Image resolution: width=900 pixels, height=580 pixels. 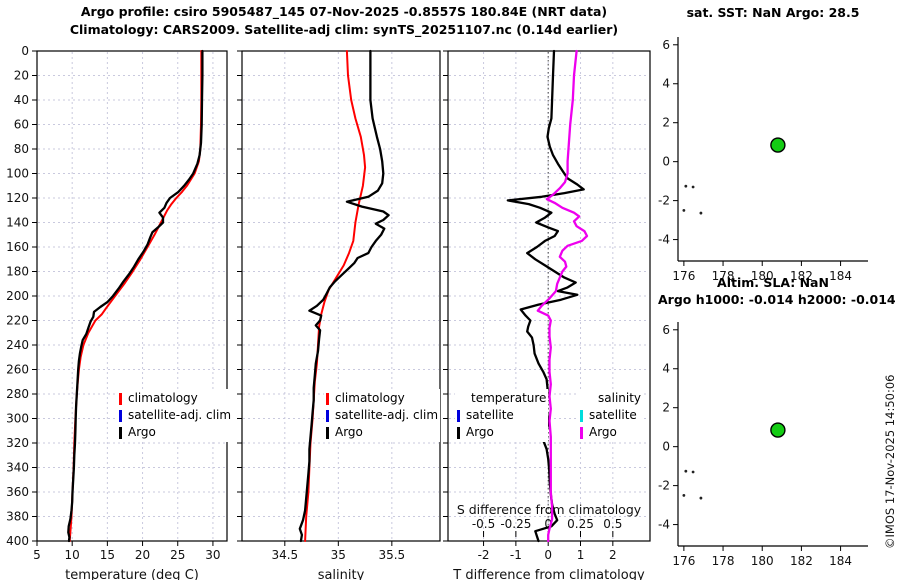 I want to click on temperature_profile-argo-curve, so click(x=135, y=296).